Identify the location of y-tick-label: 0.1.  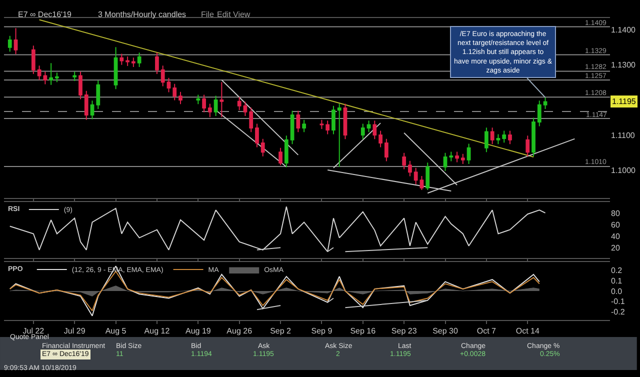
(617, 281).